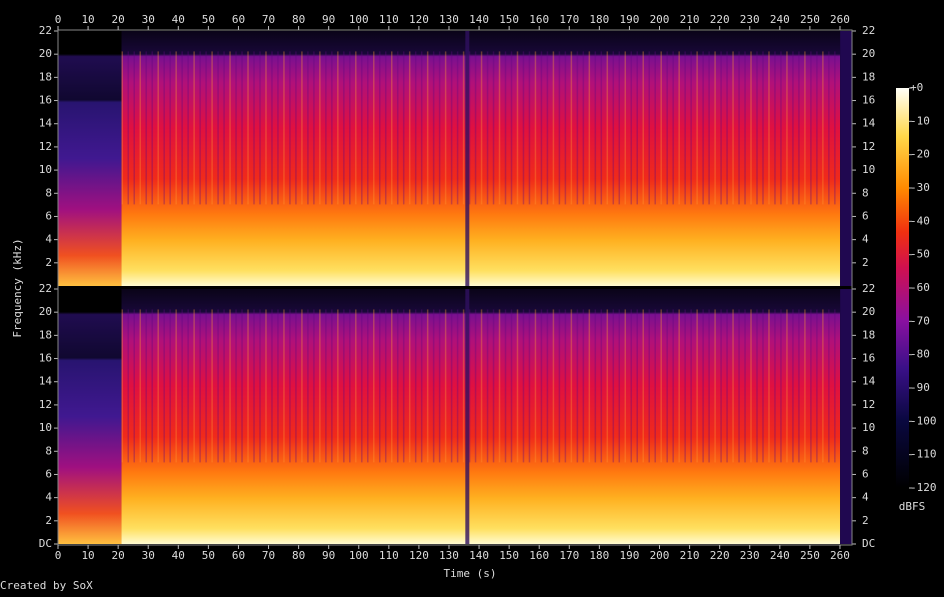 Image resolution: width=944 pixels, height=597 pixels. Describe the element at coordinates (509, 555) in the screenshot. I see `x-tick-label: 150` at that location.